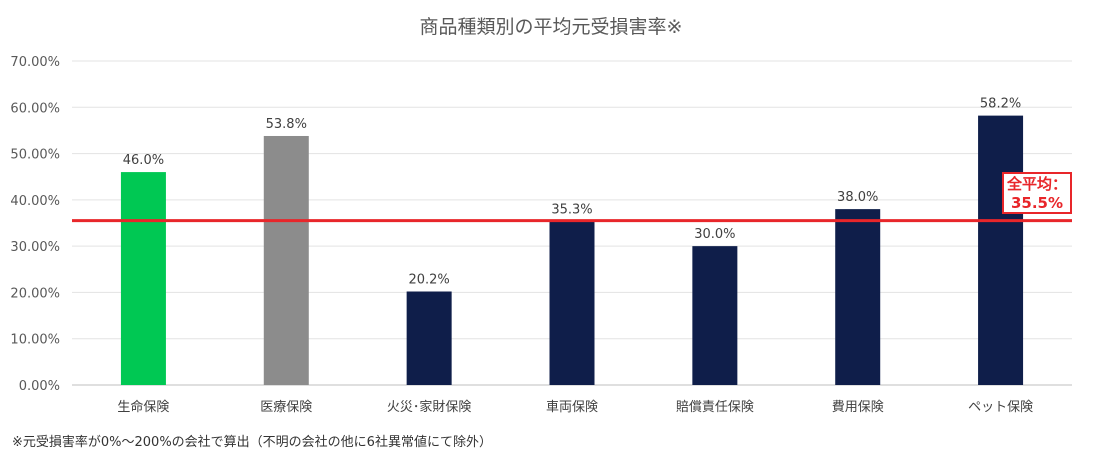  What do you see at coordinates (35, 108) in the screenshot?
I see `y-tick-label: 60.00%` at bounding box center [35, 108].